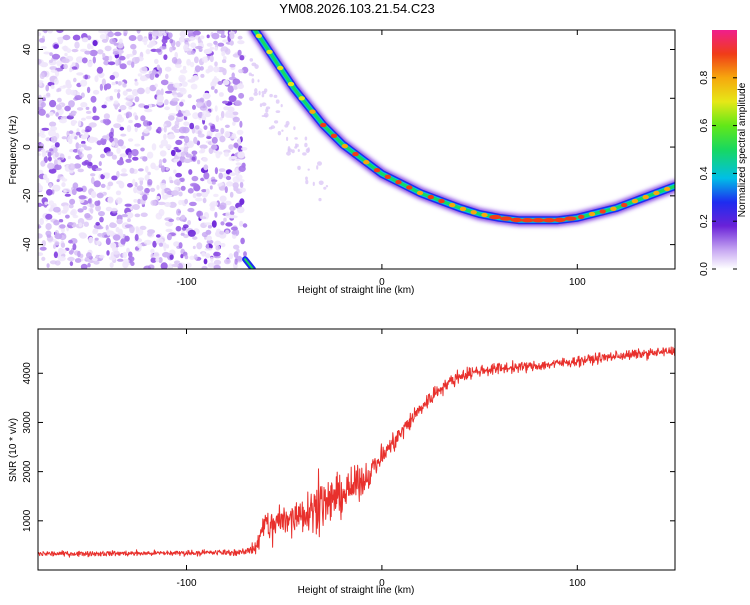  I want to click on spectrogram-y-tick-label: 0, so click(27, 147).